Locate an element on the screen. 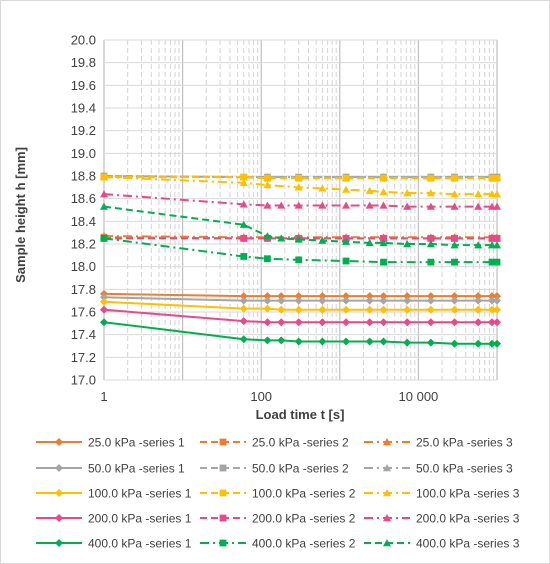  x-axis-title: Load time t [s] is located at coordinates (300, 414).